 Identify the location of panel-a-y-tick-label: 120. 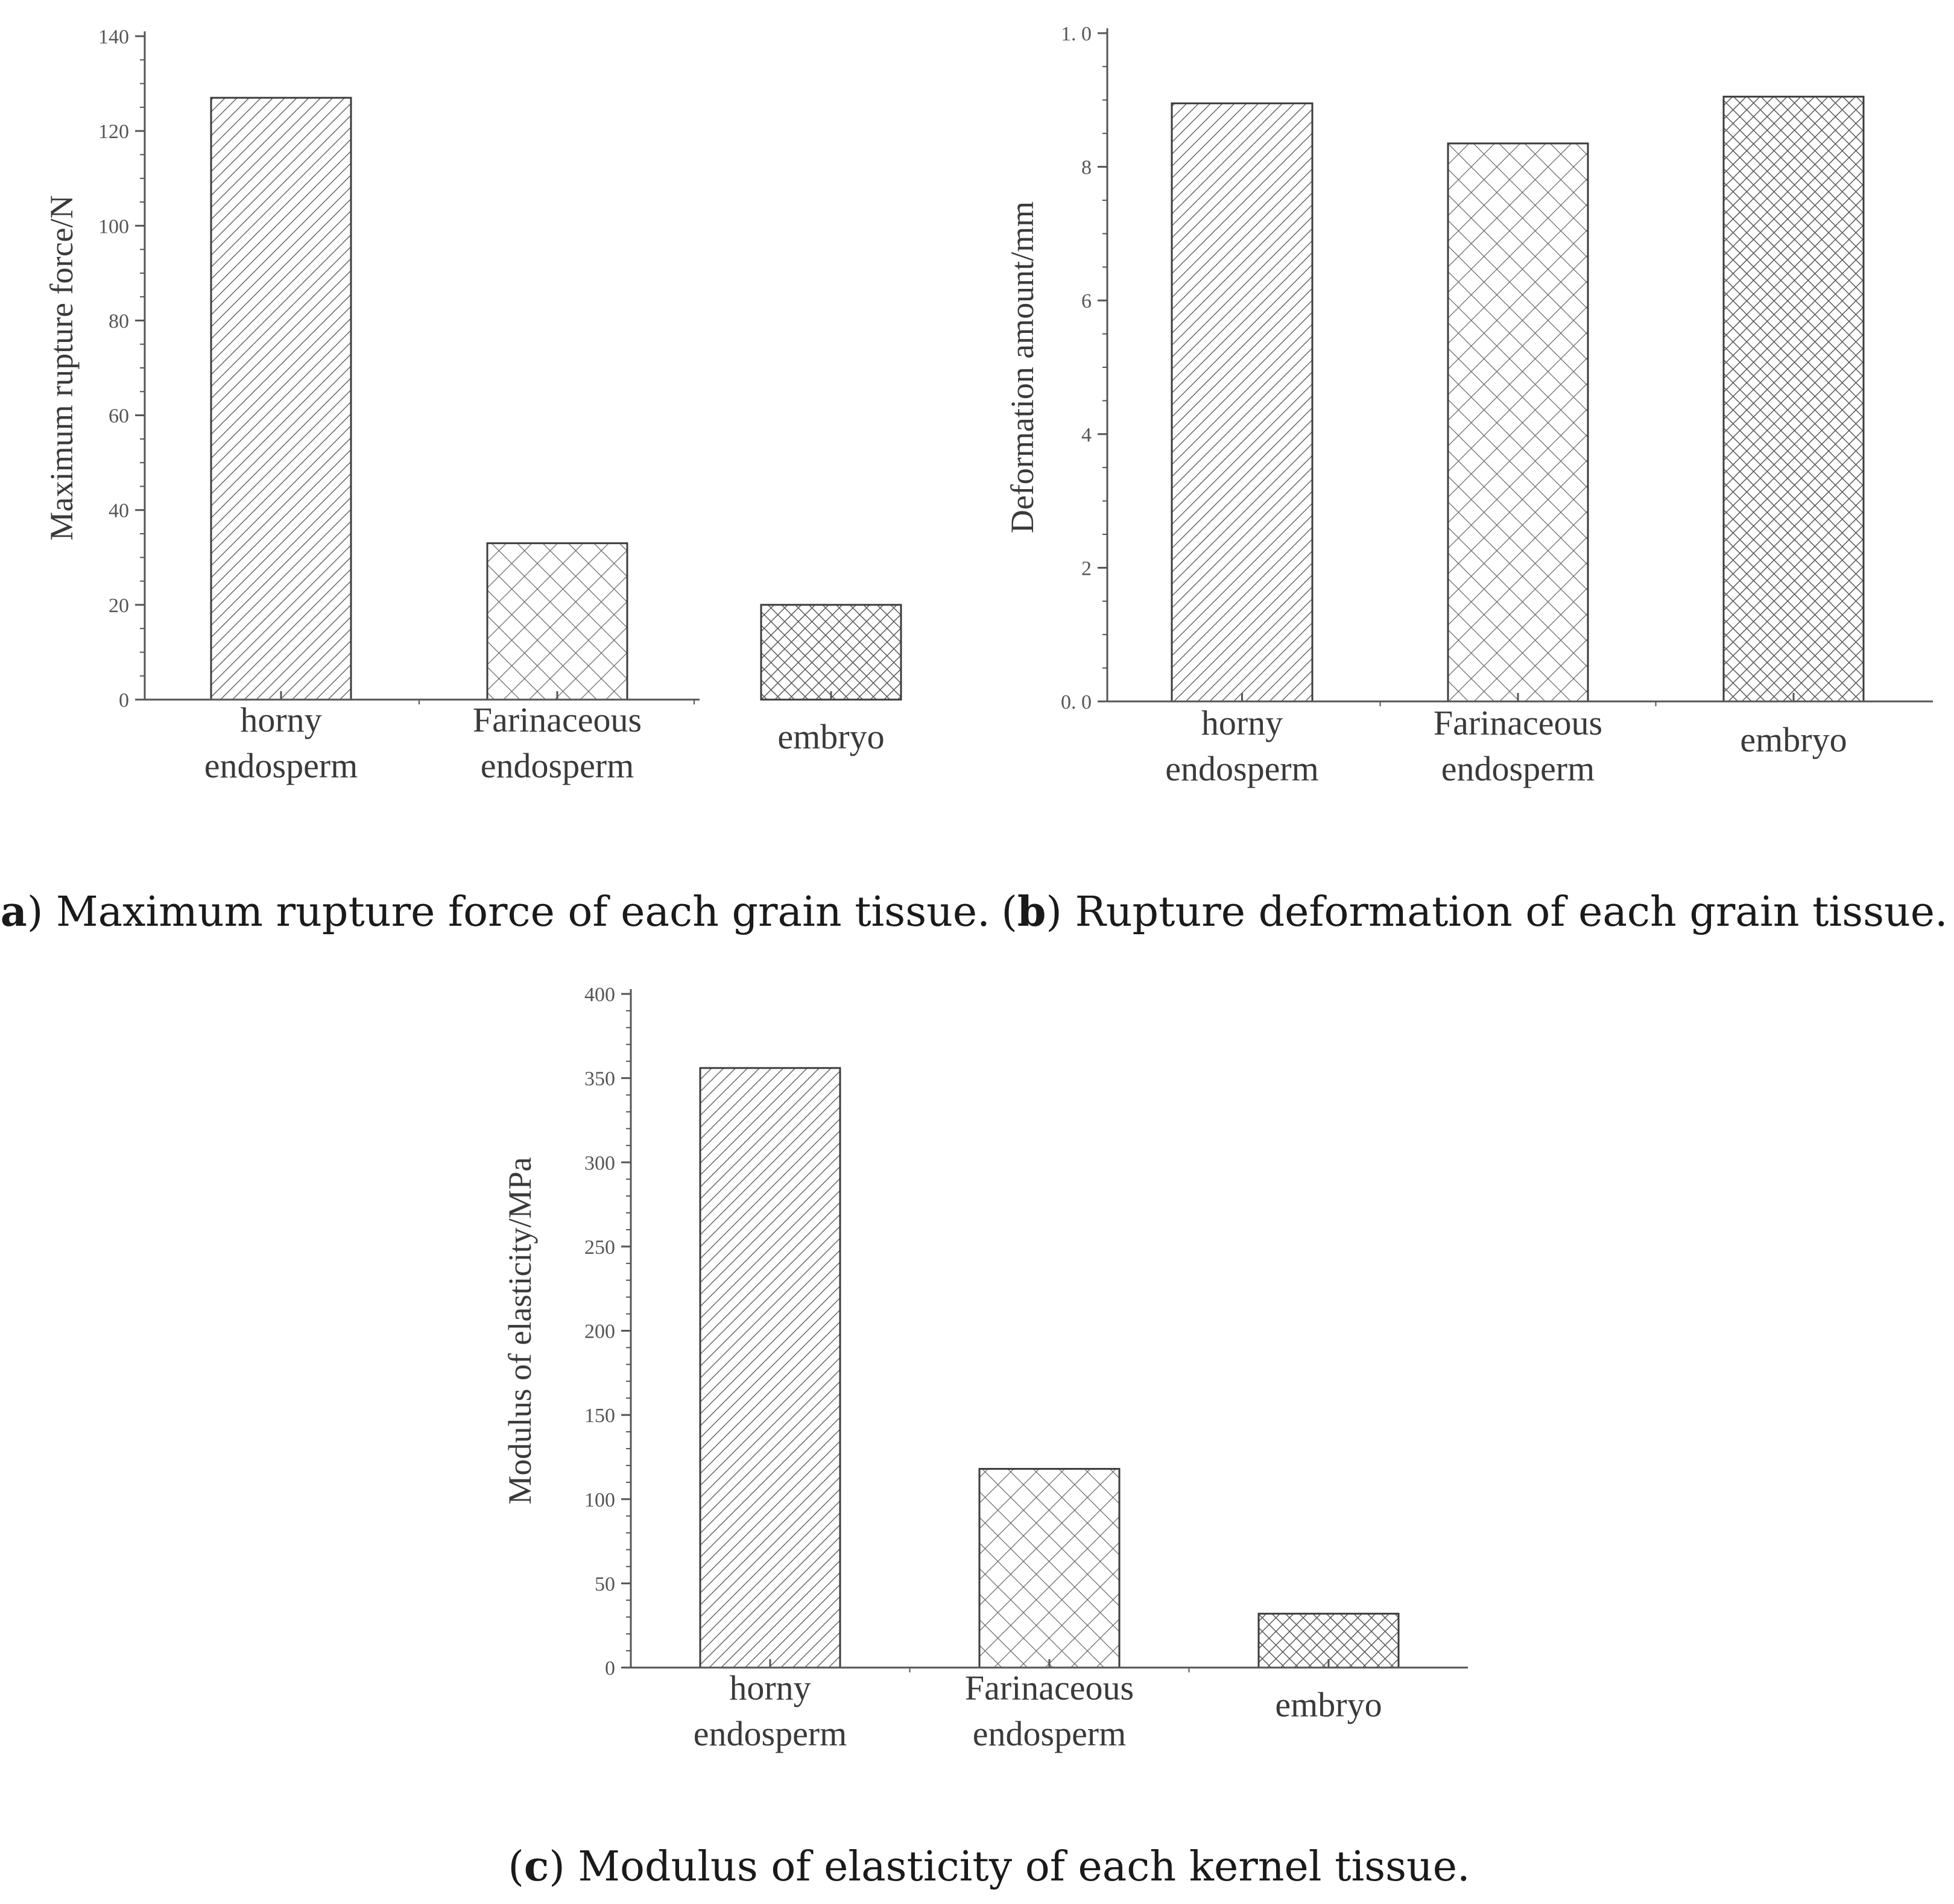
(113, 132).